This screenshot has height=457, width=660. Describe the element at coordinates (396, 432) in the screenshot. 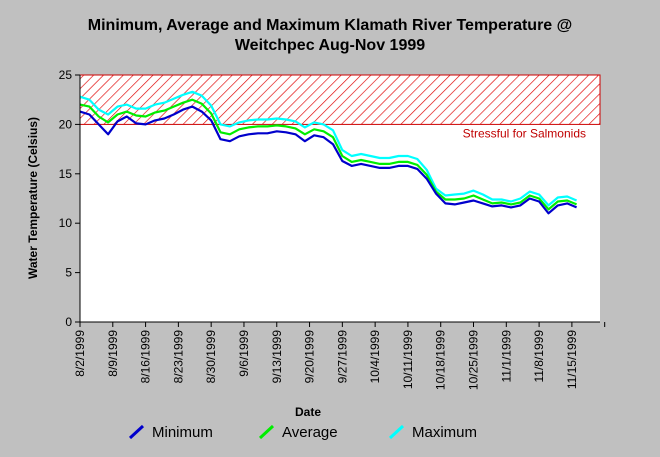

I see `legend-swatch-maximum` at that location.